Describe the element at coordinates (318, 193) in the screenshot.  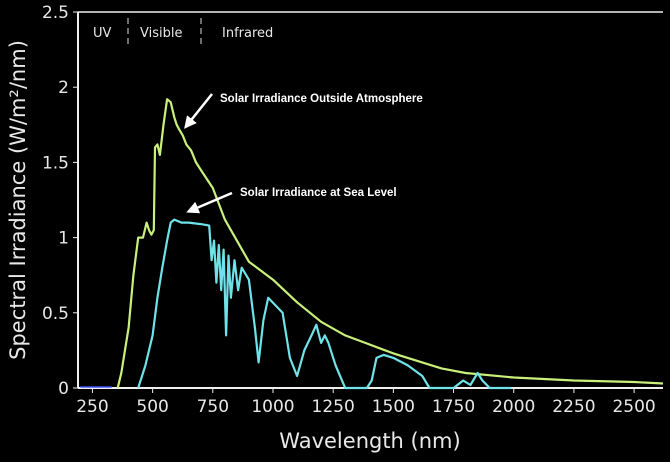
I see `annotation-label: Solar Irradiance at Sea Level` at that location.